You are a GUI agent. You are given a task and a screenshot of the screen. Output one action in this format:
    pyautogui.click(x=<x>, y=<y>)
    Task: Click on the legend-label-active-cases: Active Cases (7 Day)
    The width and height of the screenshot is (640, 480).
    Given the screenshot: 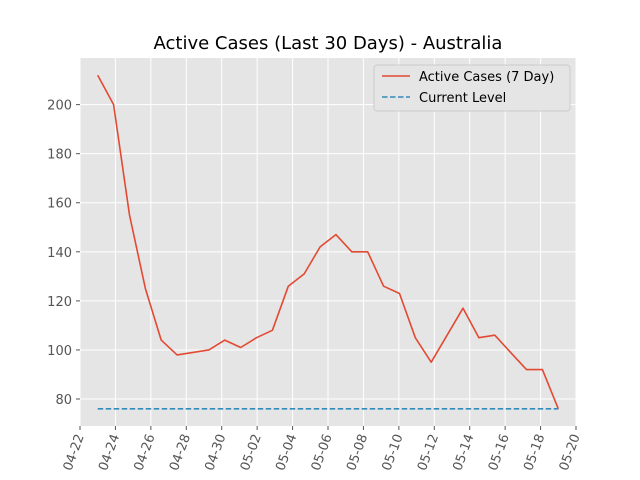 What is the action you would take?
    pyautogui.click(x=486, y=77)
    